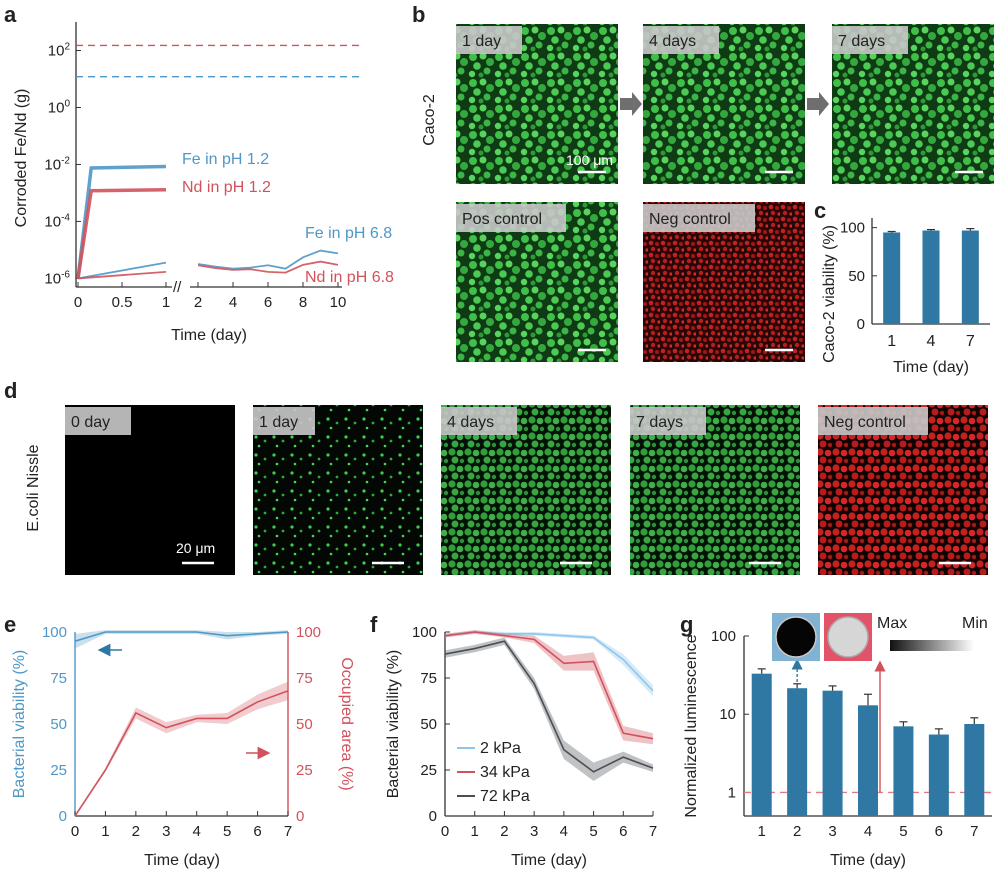  Describe the element at coordinates (374, 624) in the screenshot. I see `panel-label-f: f` at that location.